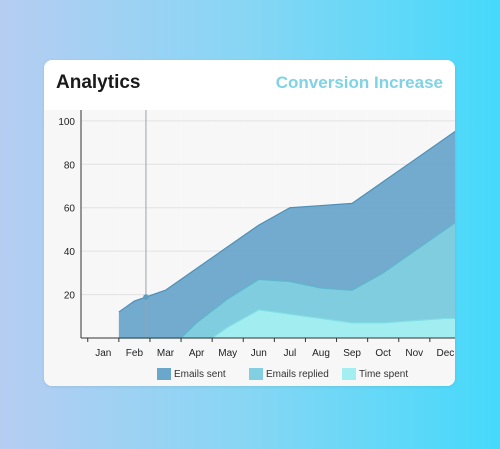 This screenshot has width=500, height=449. I want to click on legend-label: Emails replied, so click(297, 374).